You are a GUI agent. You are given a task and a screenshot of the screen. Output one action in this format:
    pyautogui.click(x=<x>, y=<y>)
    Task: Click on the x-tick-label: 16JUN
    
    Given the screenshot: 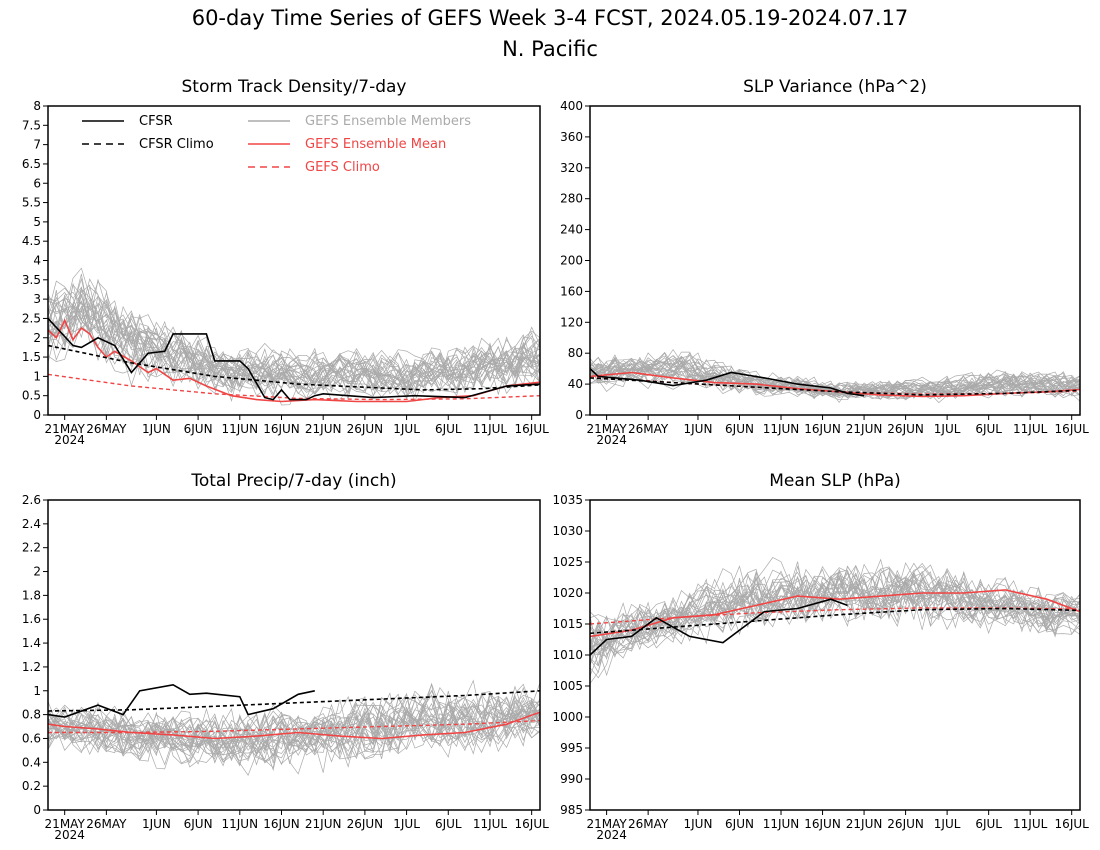 What is the action you would take?
    pyautogui.click(x=281, y=429)
    